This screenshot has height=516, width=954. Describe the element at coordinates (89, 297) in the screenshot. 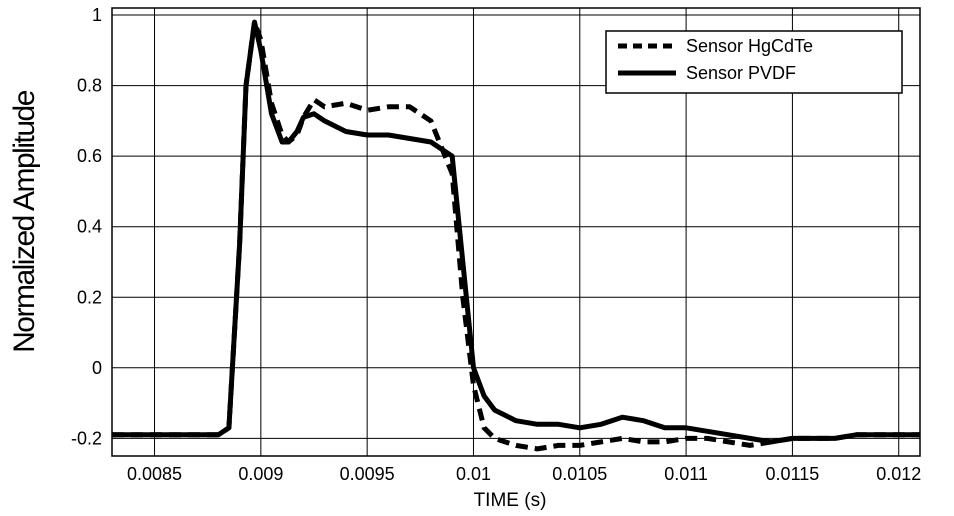

I see `y-tick-label: 0.2` at that location.